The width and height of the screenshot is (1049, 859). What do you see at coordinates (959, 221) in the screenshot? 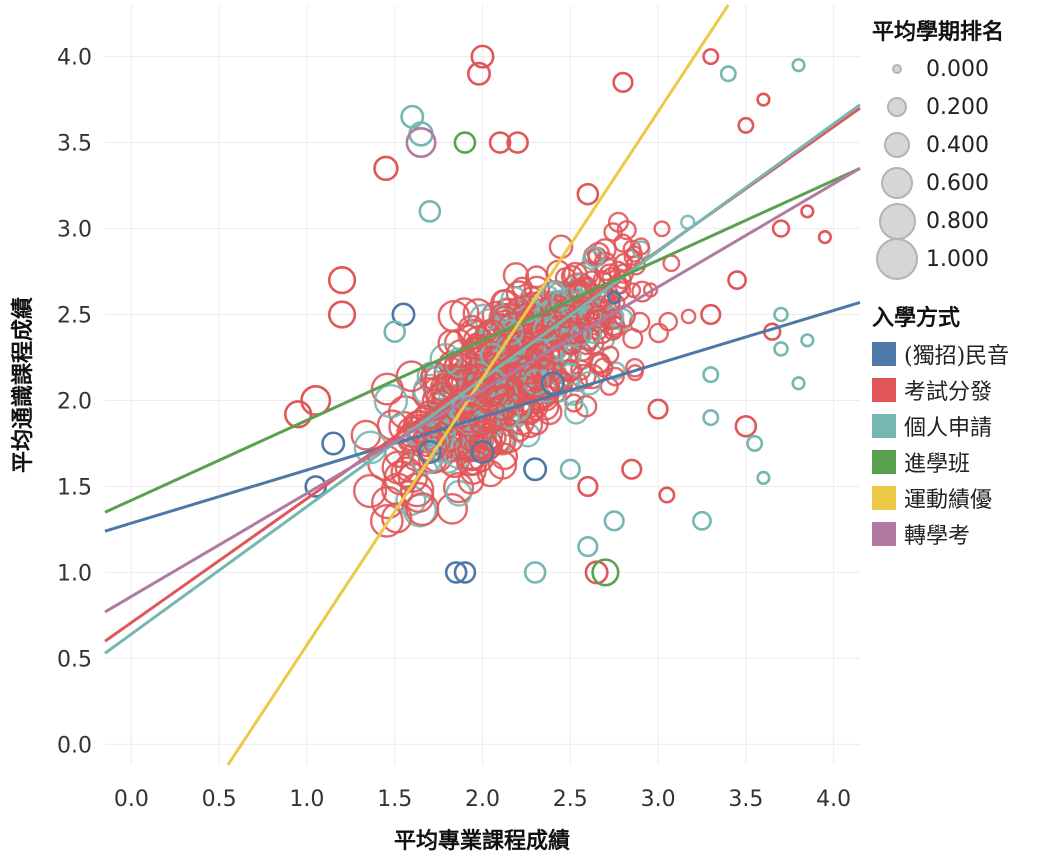
I see `size-legend-item: 0.800` at bounding box center [959, 221].